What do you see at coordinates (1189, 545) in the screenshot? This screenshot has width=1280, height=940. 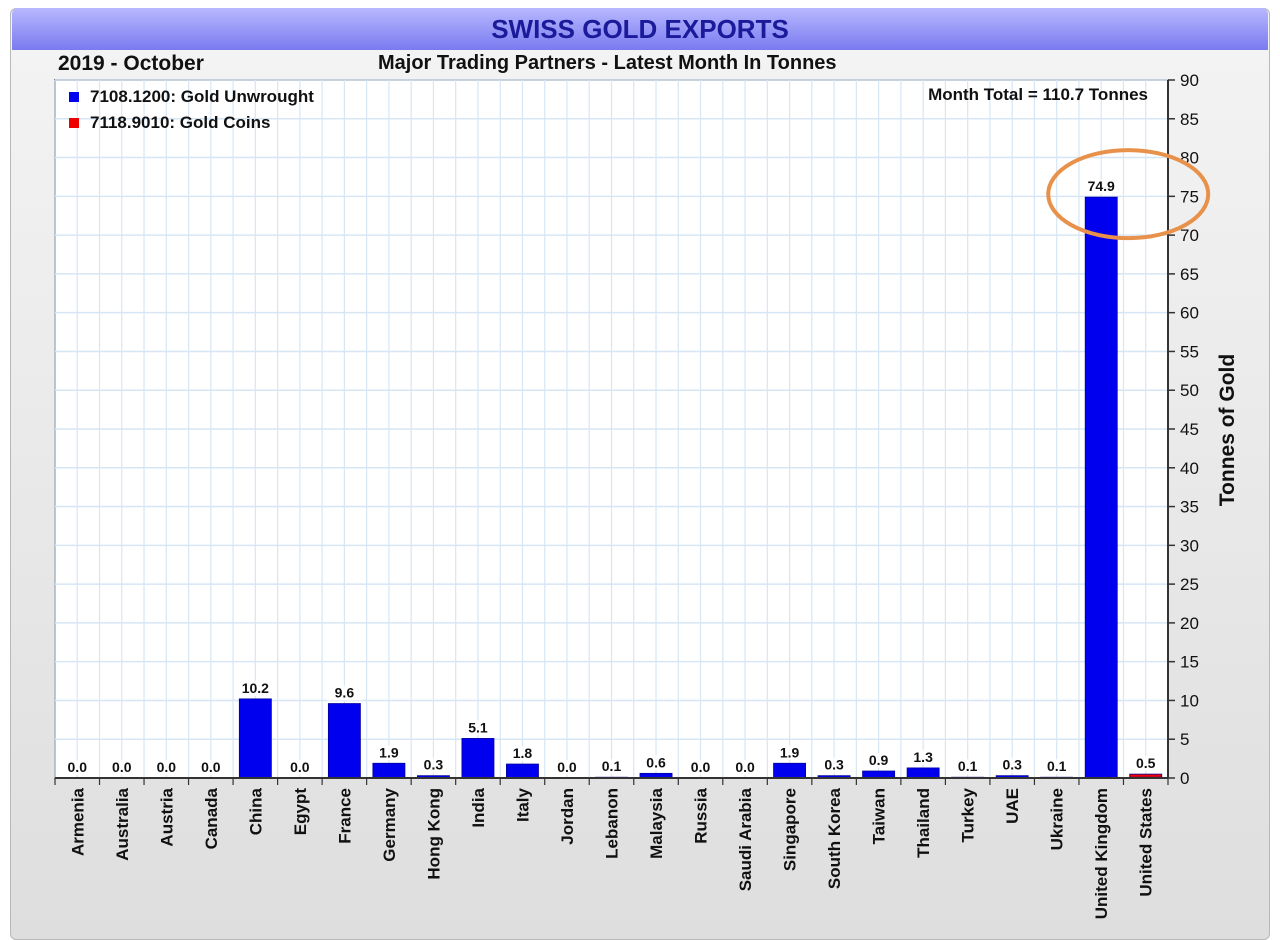 I see `y-tick-label: 30` at bounding box center [1189, 545].